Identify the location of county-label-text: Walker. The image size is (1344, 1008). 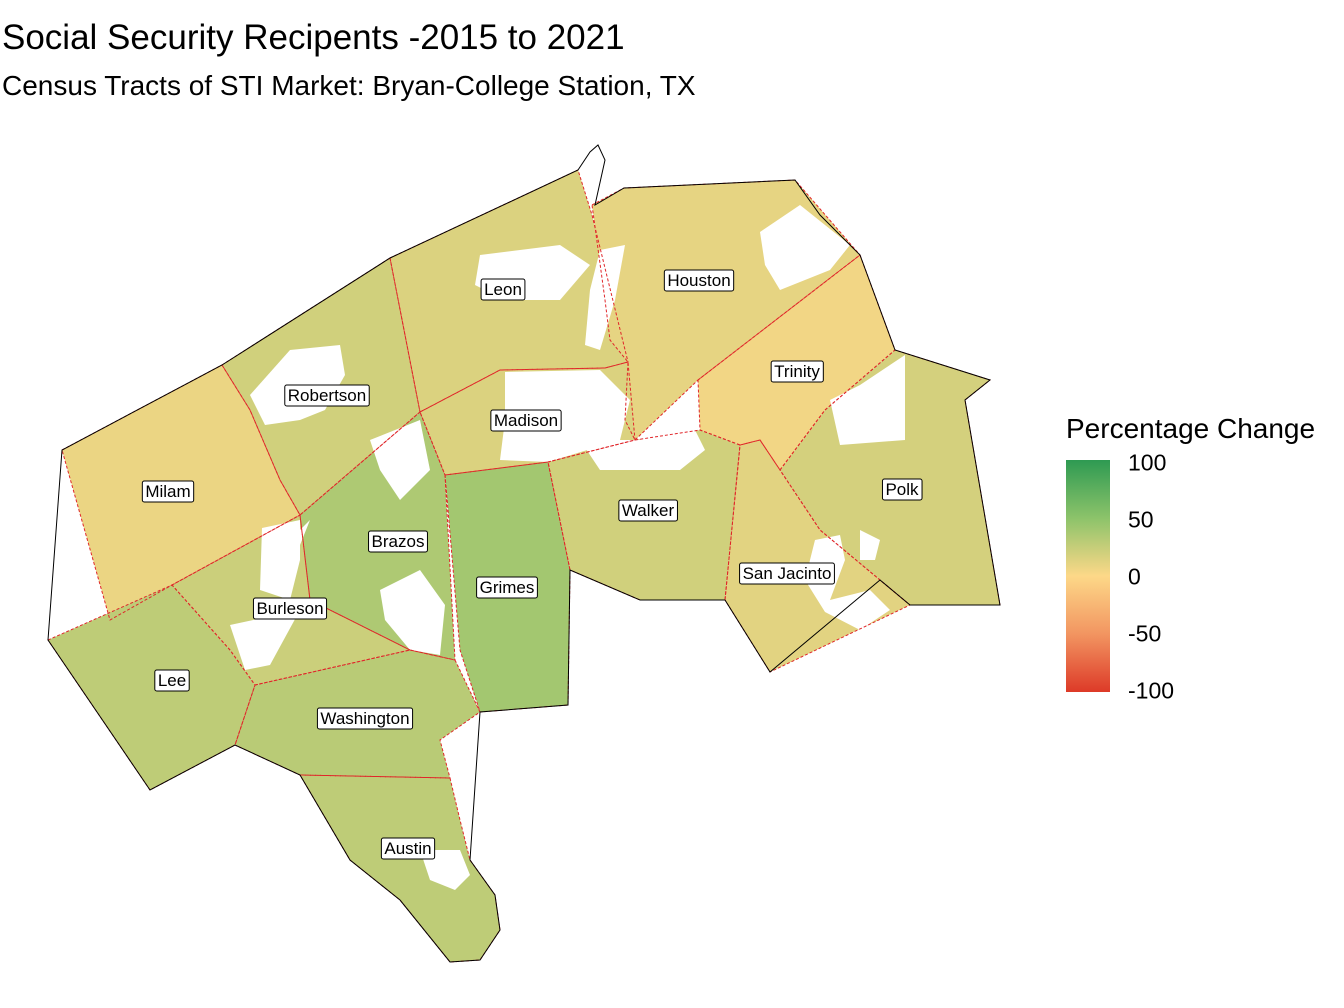
(648, 510).